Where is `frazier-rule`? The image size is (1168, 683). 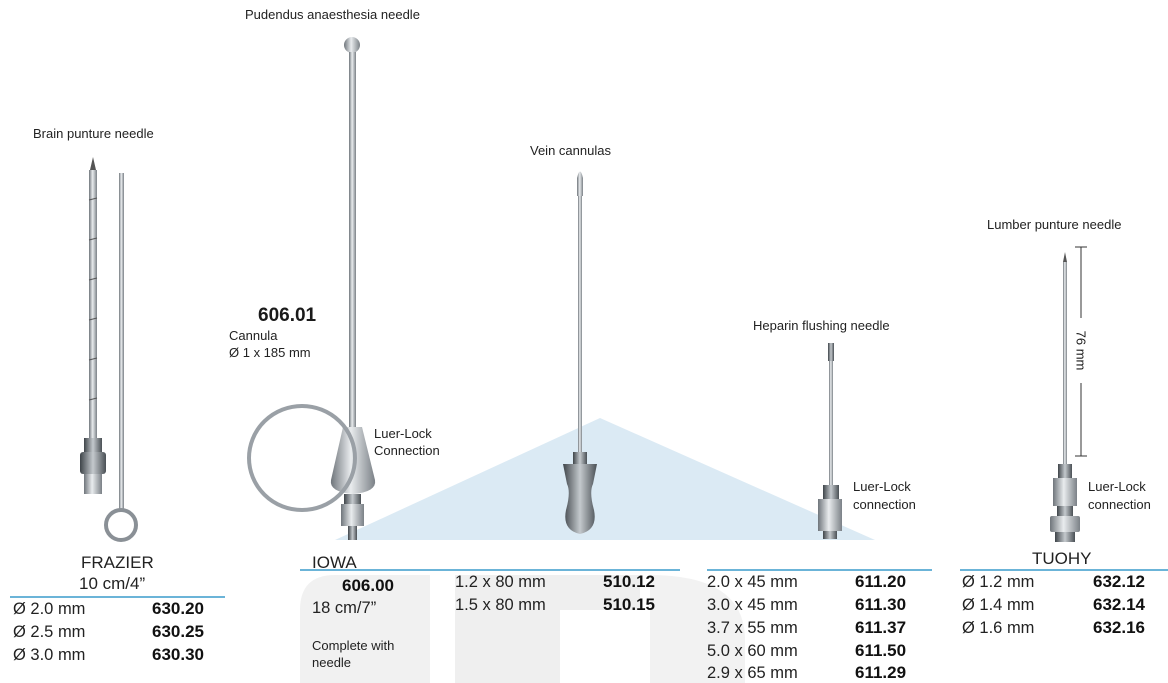 frazier-rule is located at coordinates (117, 597).